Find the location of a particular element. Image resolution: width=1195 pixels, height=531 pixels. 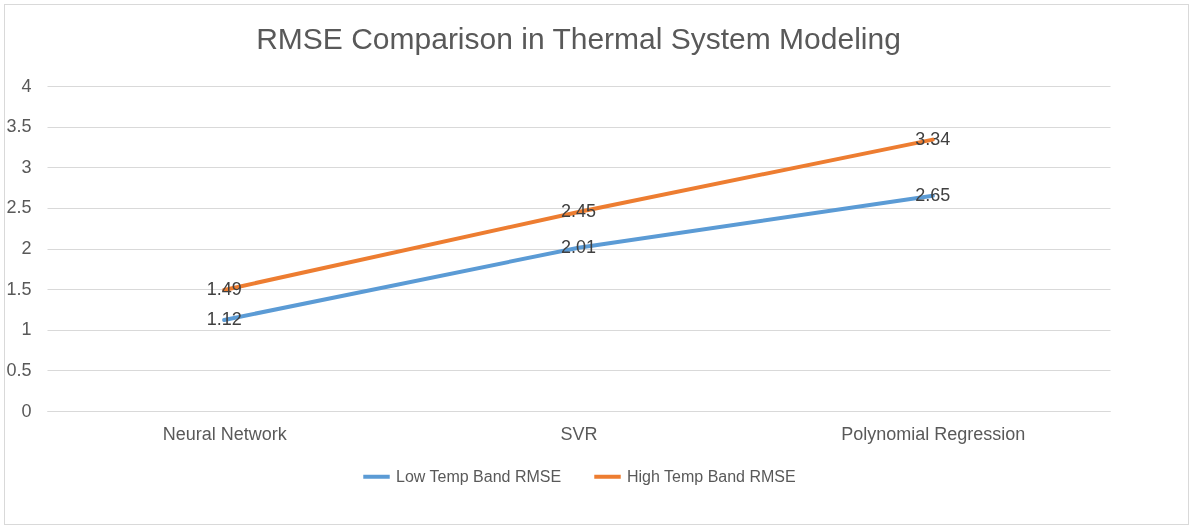

data-label: 3.34 is located at coordinates (933, 138).